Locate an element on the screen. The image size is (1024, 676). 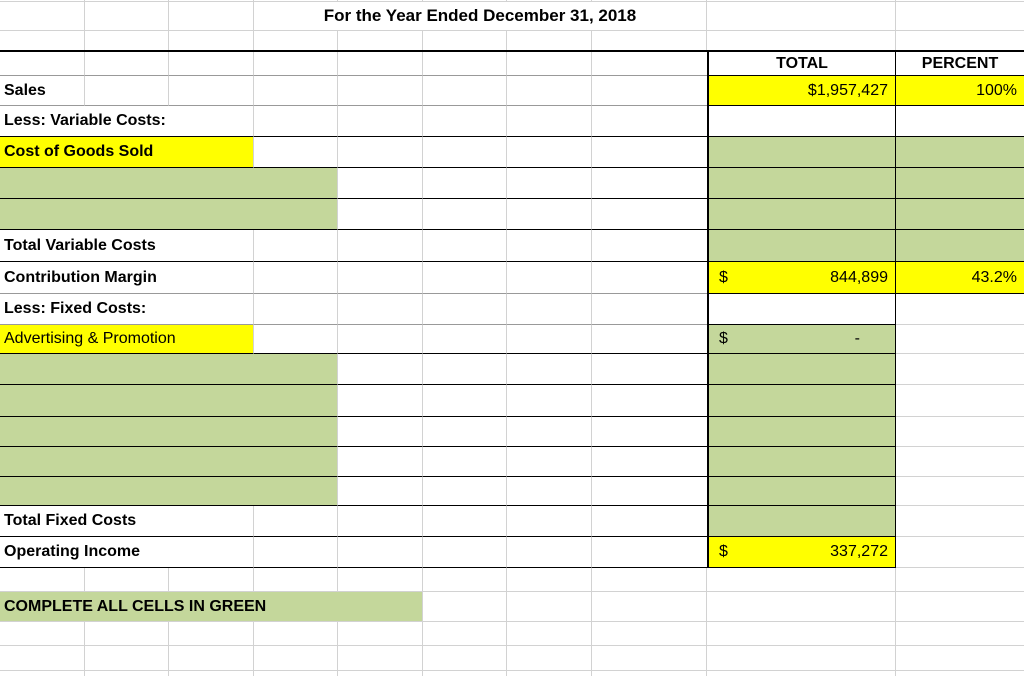
cell-less-variable-percent is located at coordinates (960, 121).